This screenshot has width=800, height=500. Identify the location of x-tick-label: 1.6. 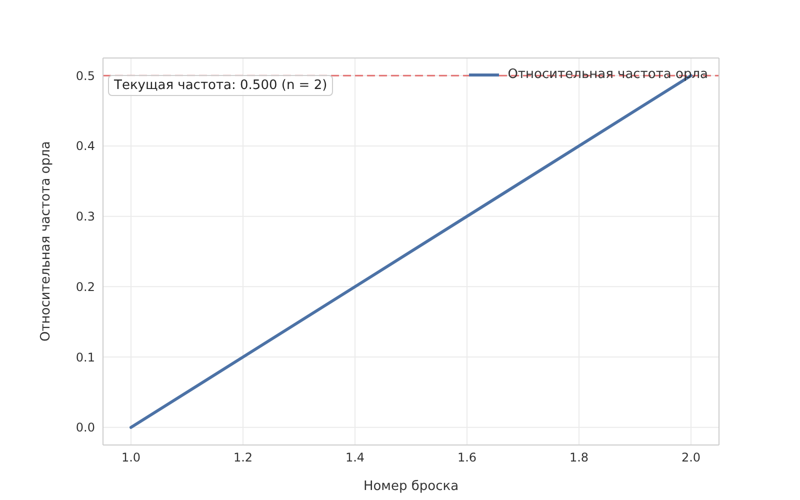
(467, 457).